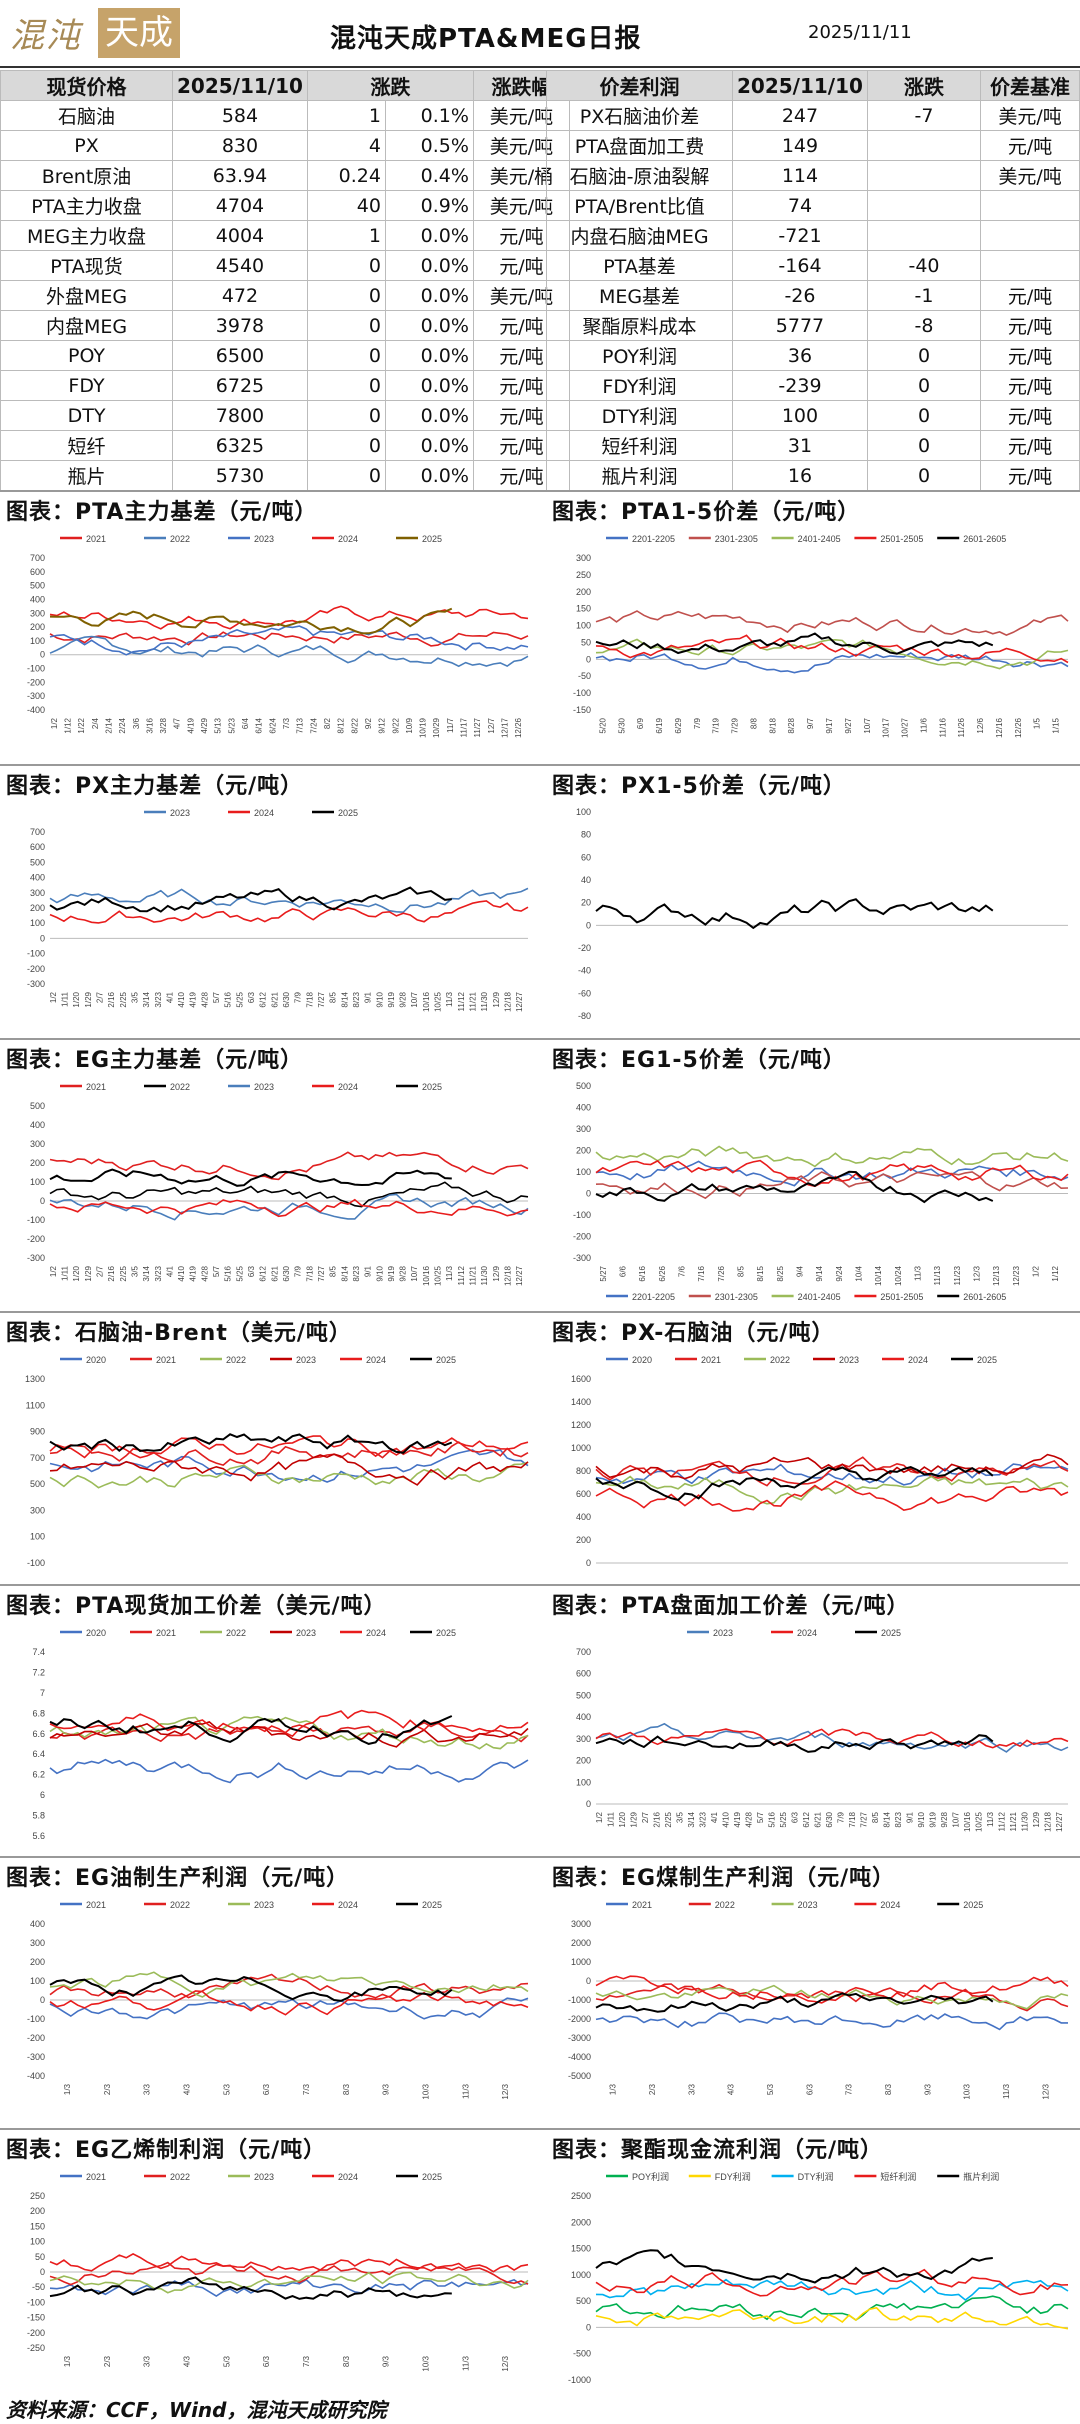  I want to click on x-tick-label: 6/30, so click(829, 1819).